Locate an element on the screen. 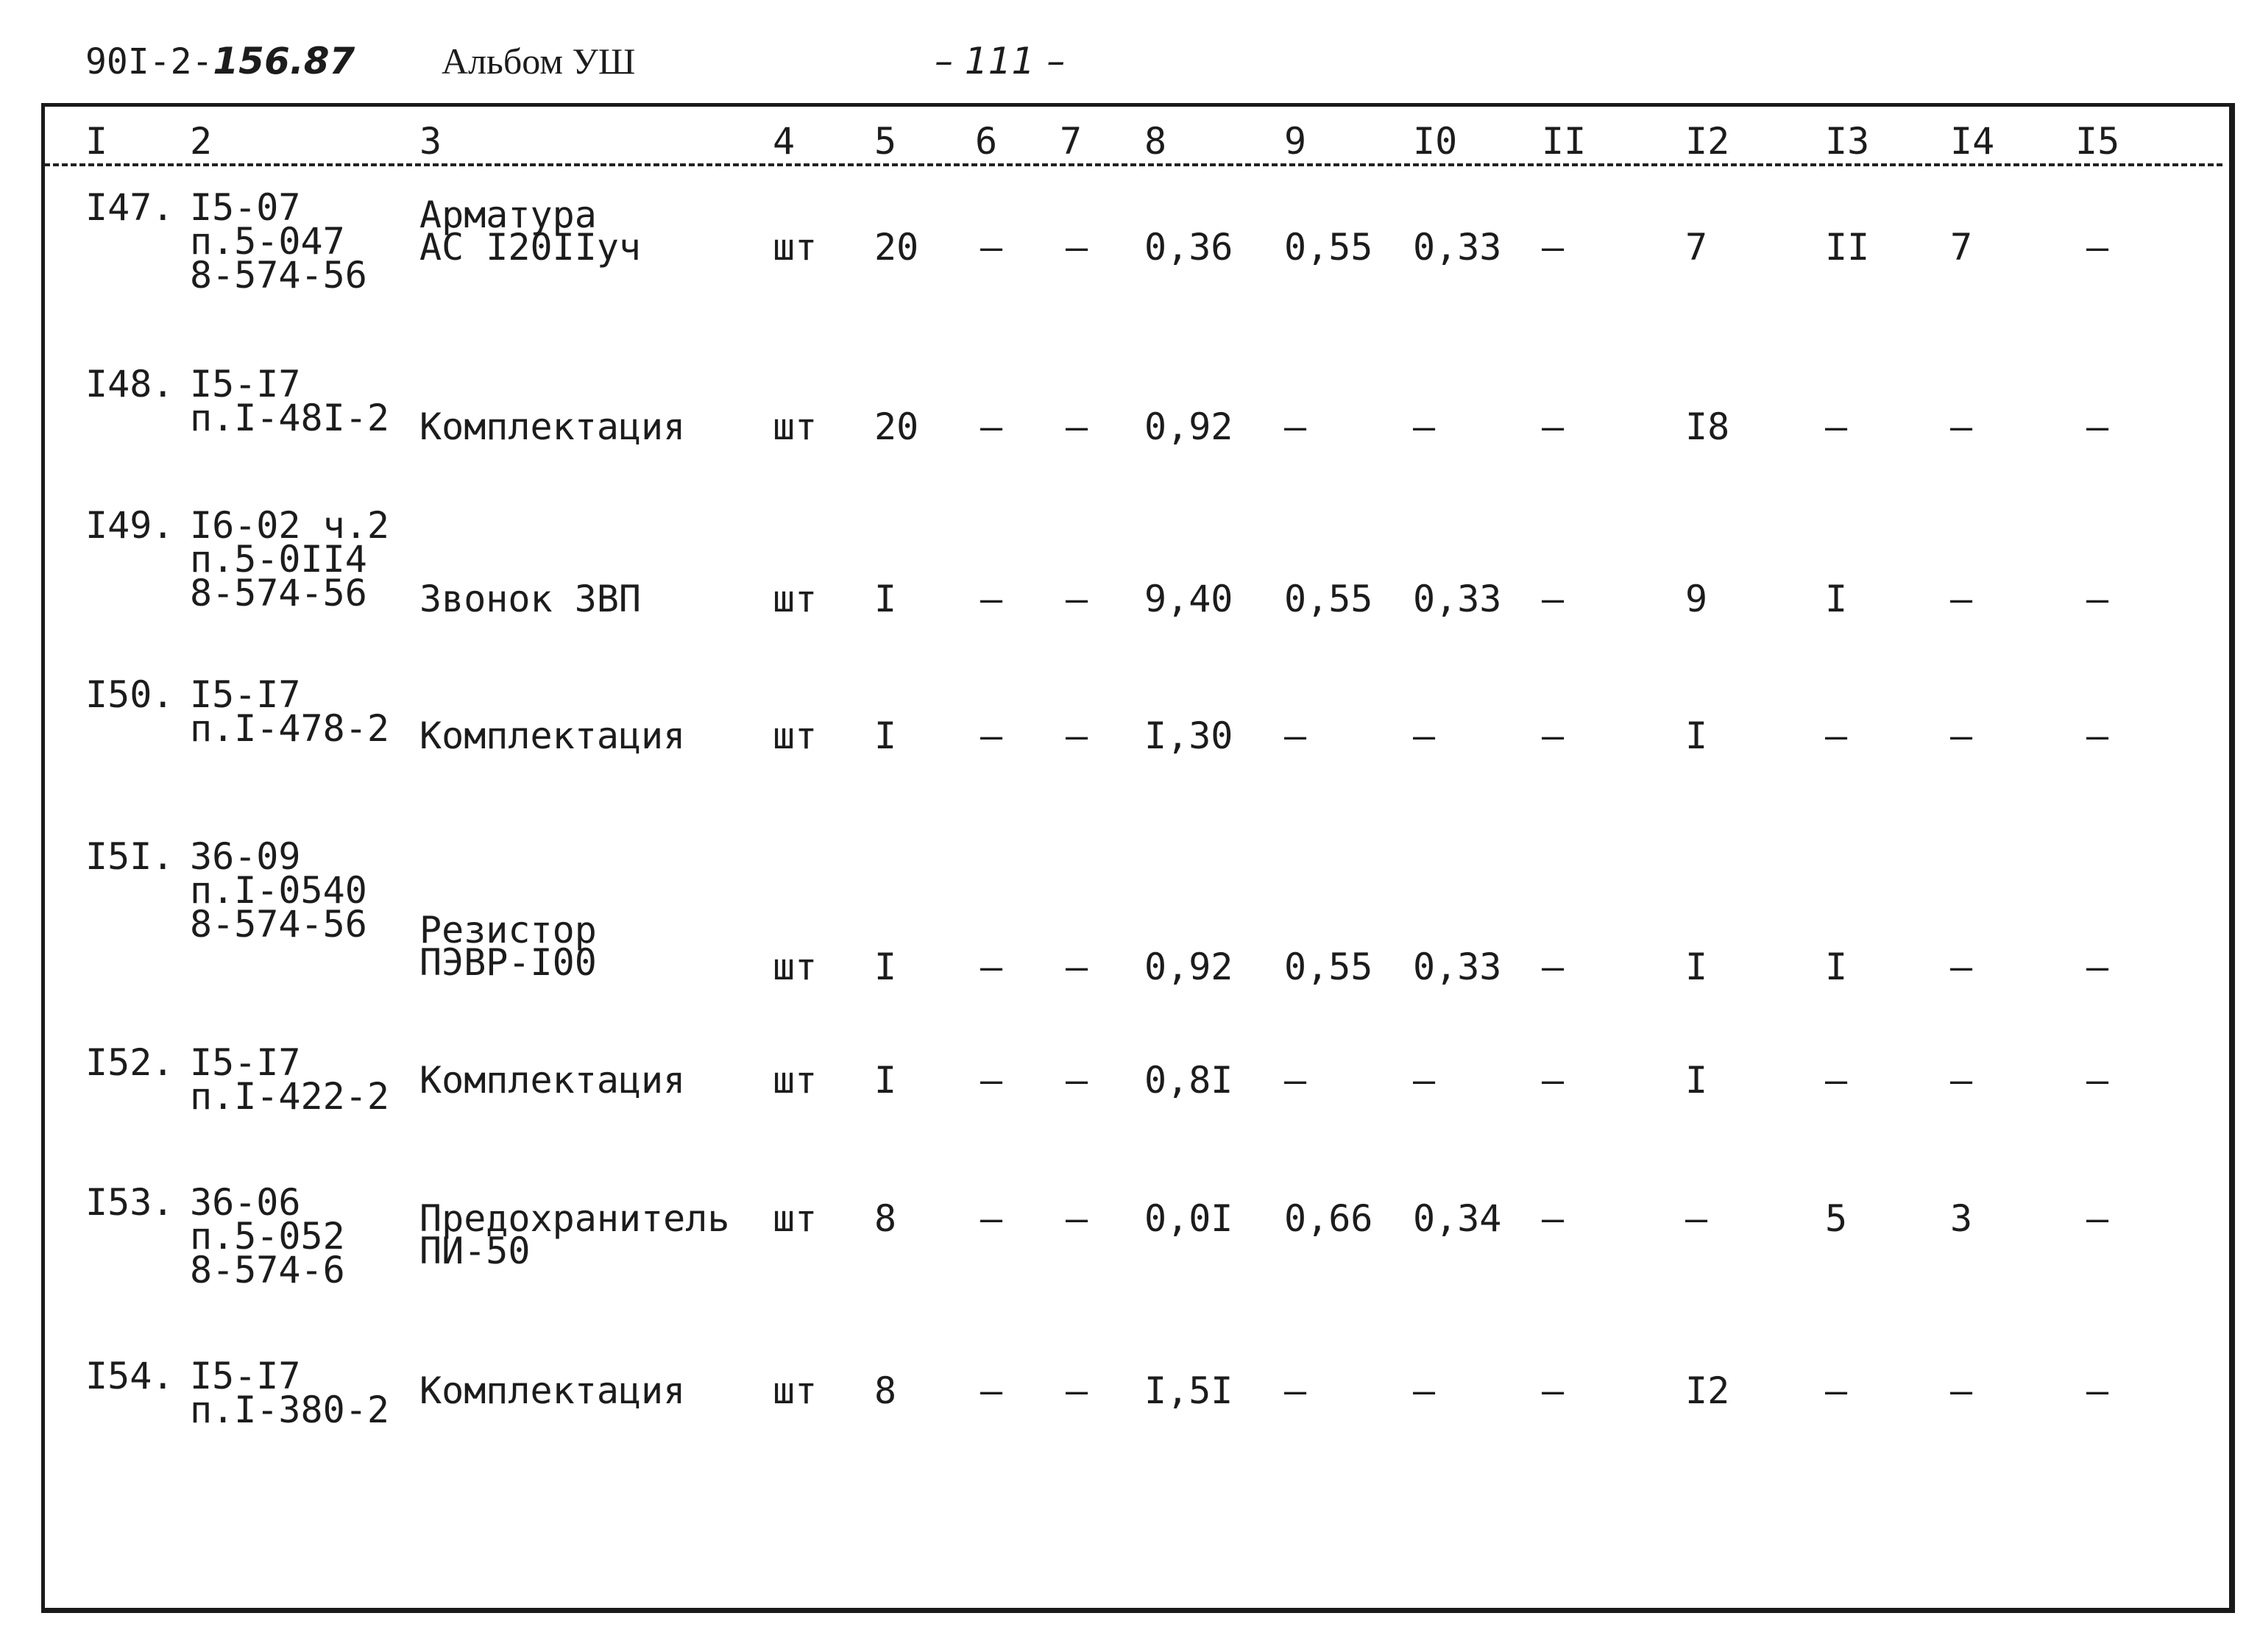 The image size is (2260, 1652). value-c8: 9,40 is located at coordinates (1188, 599).